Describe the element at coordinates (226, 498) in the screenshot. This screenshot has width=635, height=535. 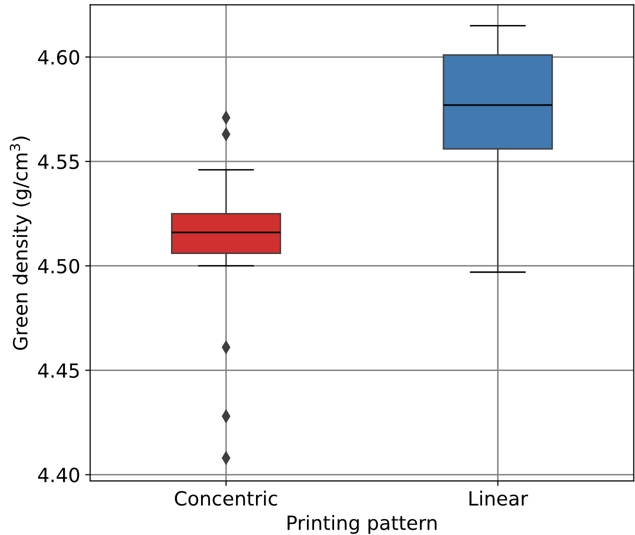
I see `x-tick-label: Concentric` at that location.